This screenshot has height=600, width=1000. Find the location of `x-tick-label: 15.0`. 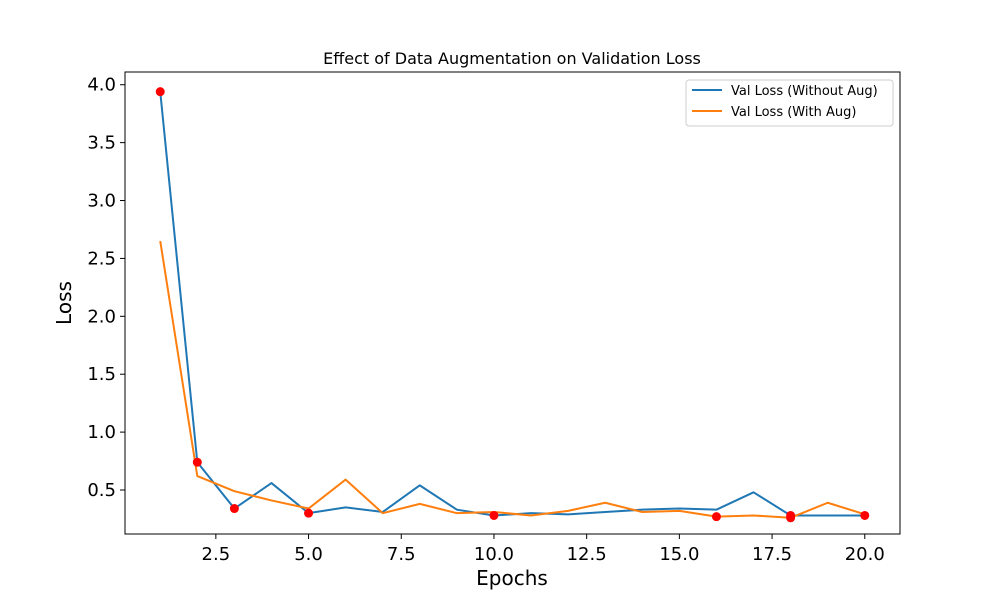

x-tick-label: 15.0 is located at coordinates (679, 554).